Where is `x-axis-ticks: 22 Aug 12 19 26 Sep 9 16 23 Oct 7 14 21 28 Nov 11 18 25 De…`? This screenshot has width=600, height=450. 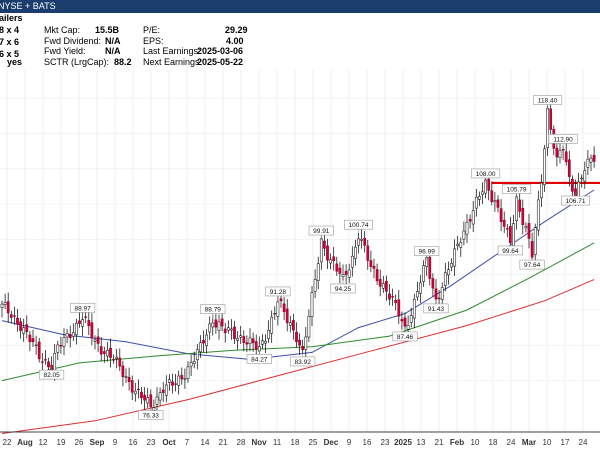 x-axis-ticks: 22 Aug 12 19 26 Sep 9 16 23 Oct 7 14 21 28 Nov 11 18 25 De… is located at coordinates (295, 442).